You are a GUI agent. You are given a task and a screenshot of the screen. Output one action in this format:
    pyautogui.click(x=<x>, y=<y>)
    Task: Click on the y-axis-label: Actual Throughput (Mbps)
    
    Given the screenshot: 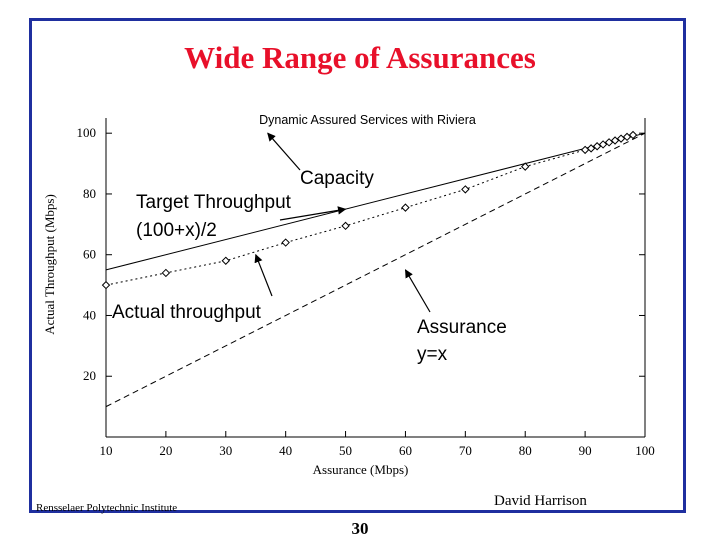 What is the action you would take?
    pyautogui.click(x=49, y=264)
    